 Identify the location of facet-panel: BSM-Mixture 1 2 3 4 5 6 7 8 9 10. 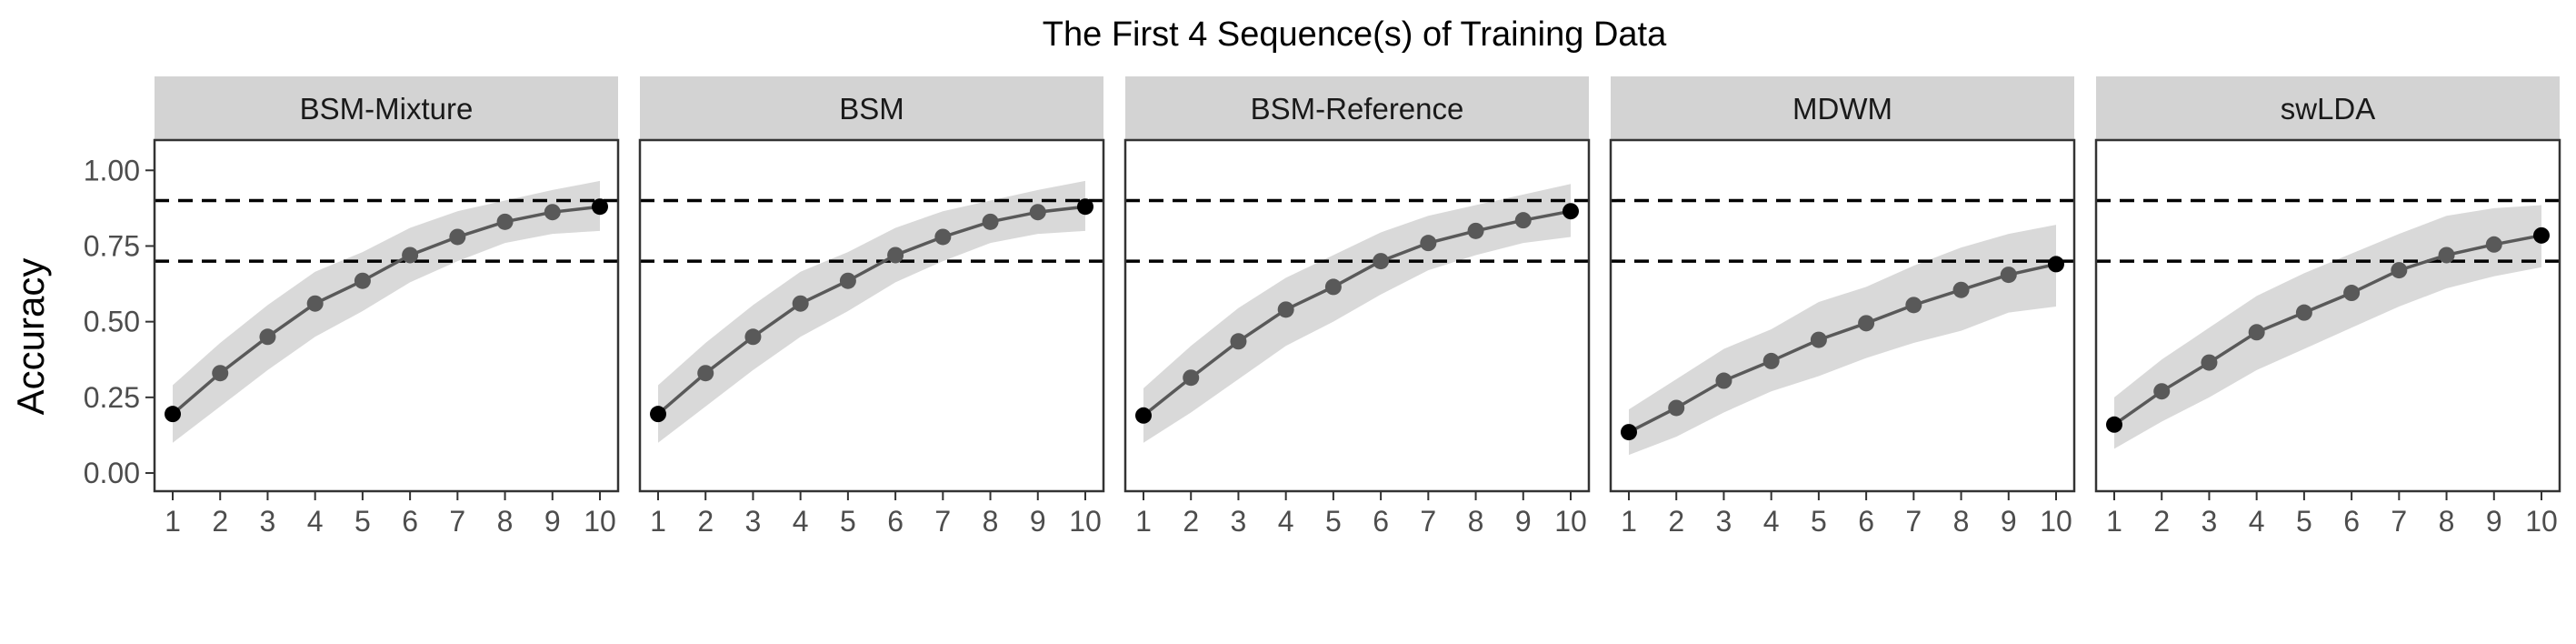
(386, 307).